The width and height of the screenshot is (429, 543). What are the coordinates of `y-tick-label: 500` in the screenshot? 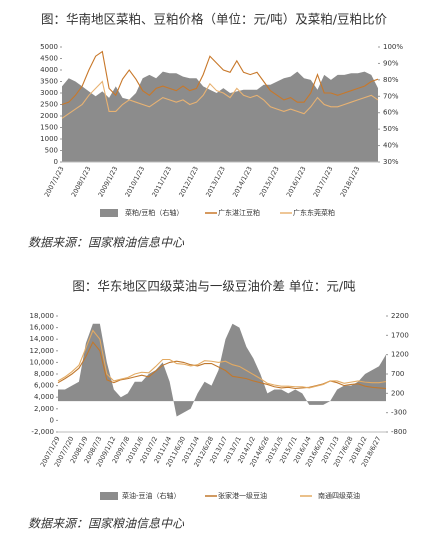 It's located at (51, 151).